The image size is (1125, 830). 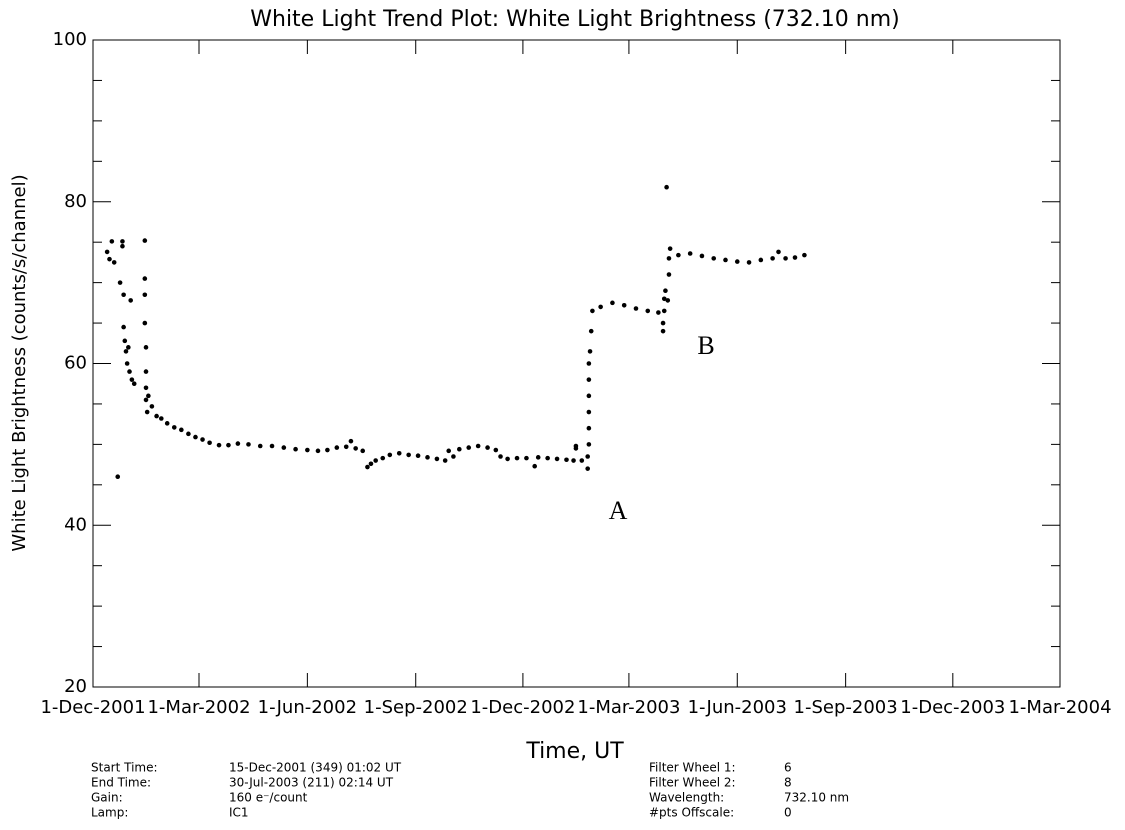 What do you see at coordinates (75, 363) in the screenshot?
I see `y-tick-label: 60` at bounding box center [75, 363].